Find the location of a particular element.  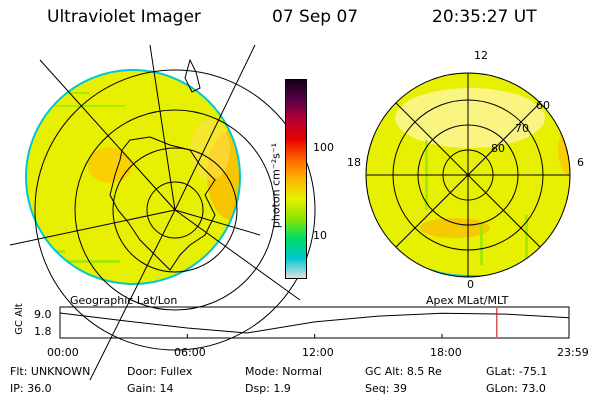

info-glon: GLon: 73.0 is located at coordinates (516, 388).